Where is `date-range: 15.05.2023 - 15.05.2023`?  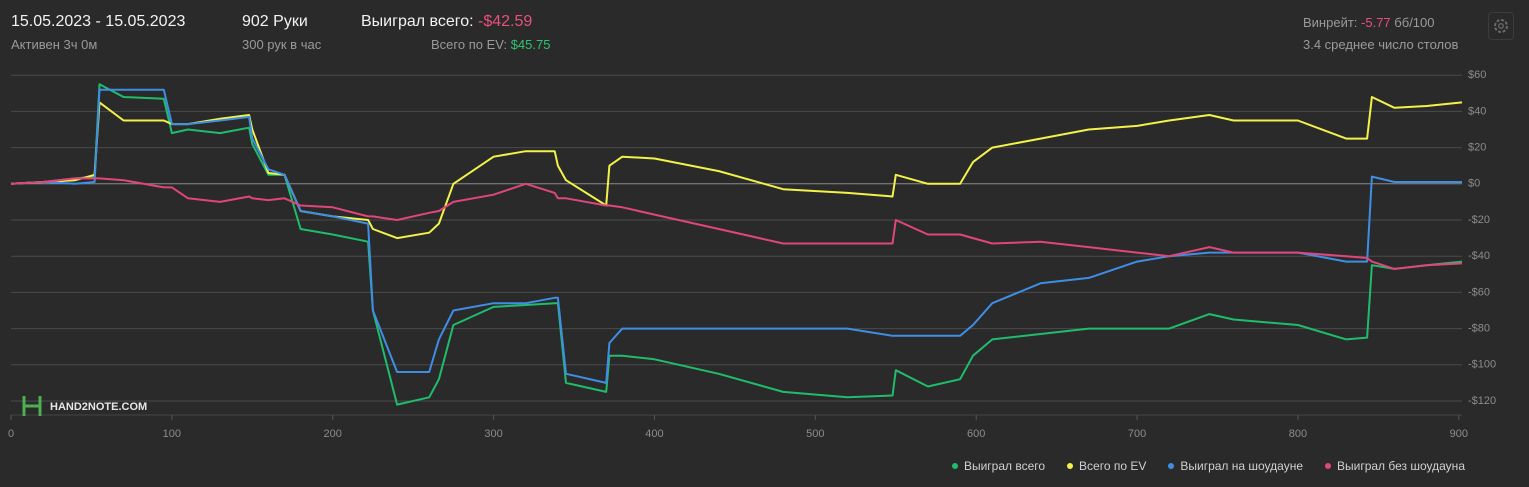
date-range: 15.05.2023 - 15.05.2023 is located at coordinates (98, 21).